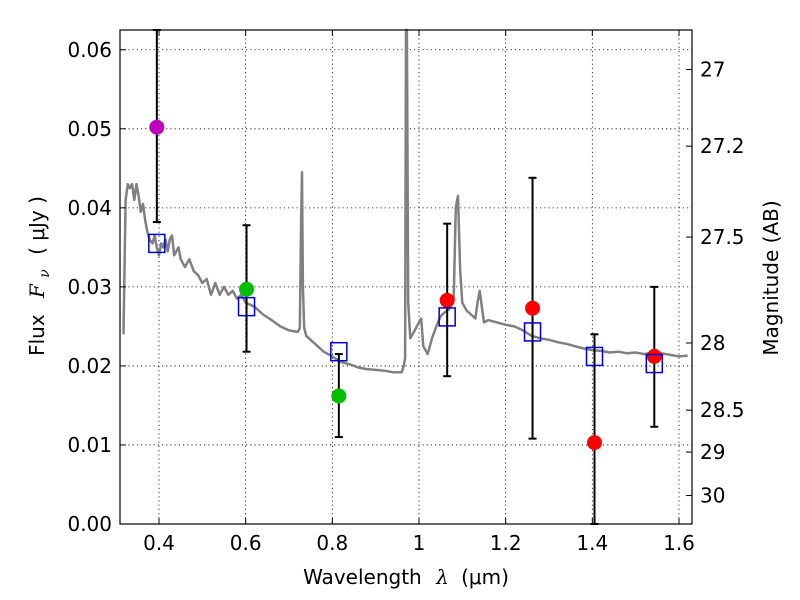  I want to click on y2-tick-label: 27, so click(712, 70).